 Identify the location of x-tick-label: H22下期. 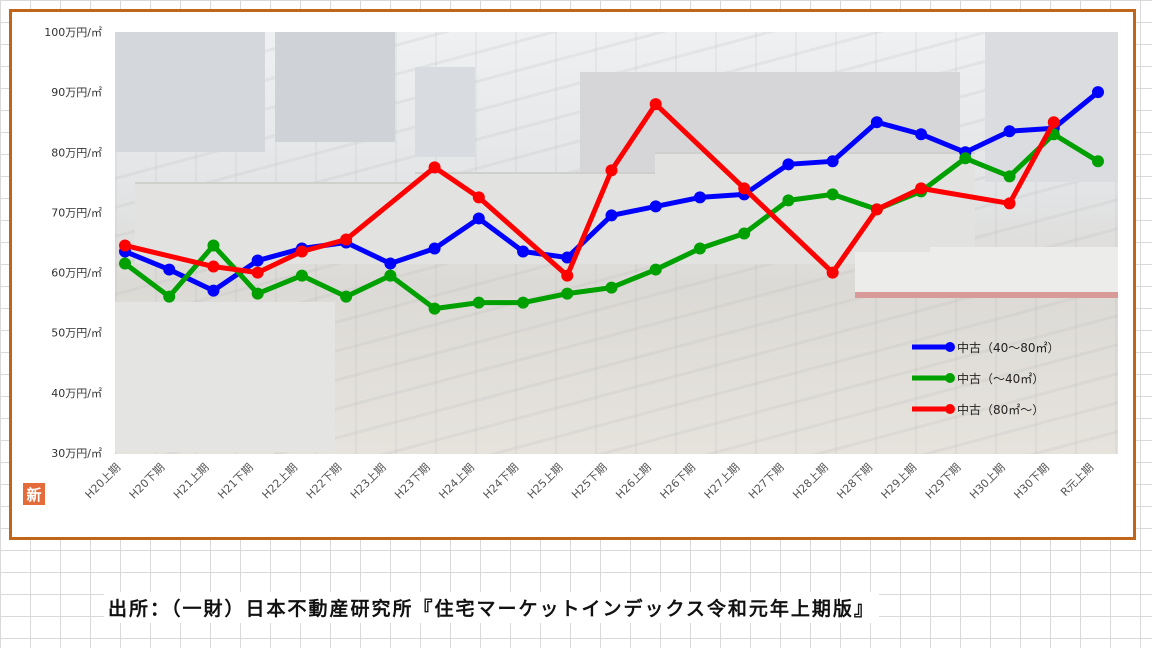
(324, 481).